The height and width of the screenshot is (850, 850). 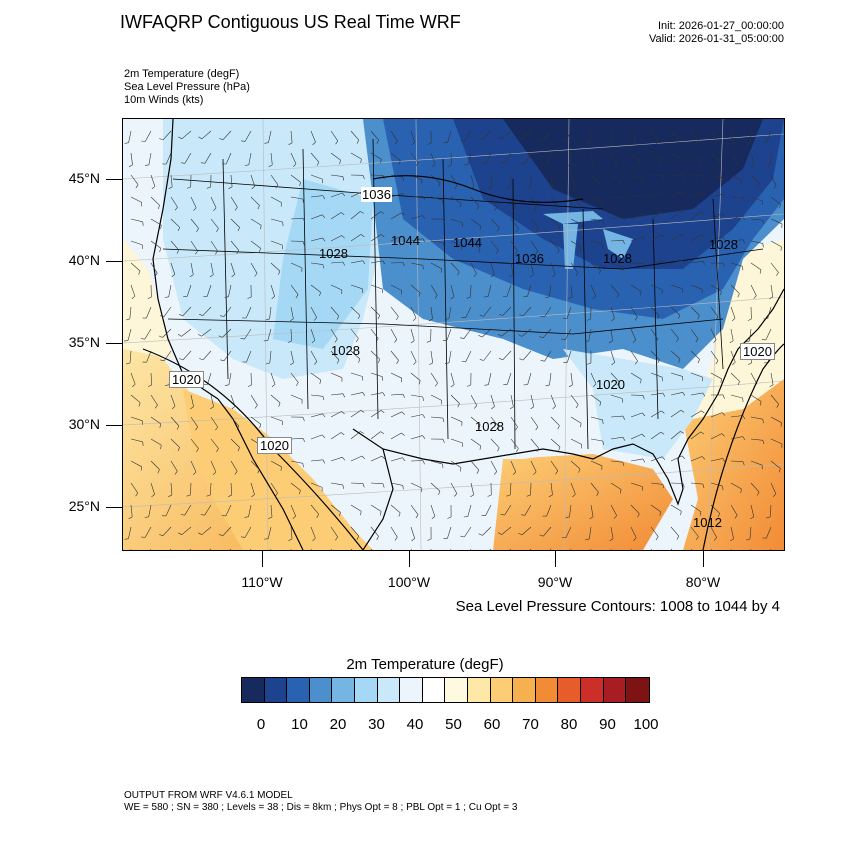 What do you see at coordinates (274, 445) in the screenshot?
I see `pressure-label: 1020` at bounding box center [274, 445].